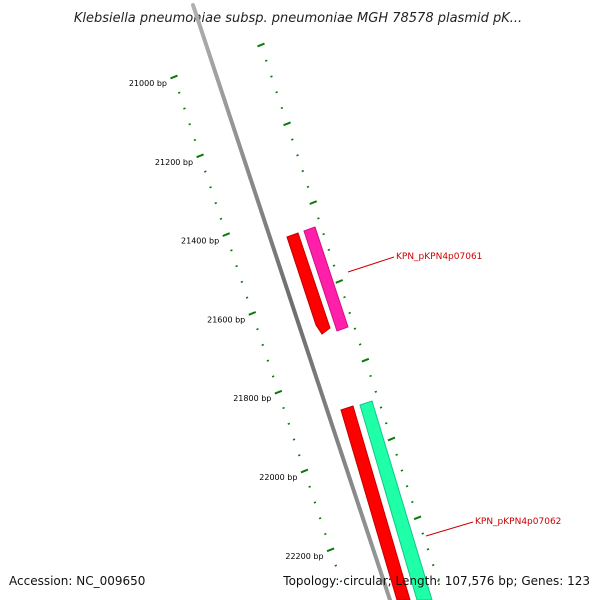 The image size is (600, 600). Describe the element at coordinates (200, 241) in the screenshot. I see `scale-label: 21400 bp` at that location.